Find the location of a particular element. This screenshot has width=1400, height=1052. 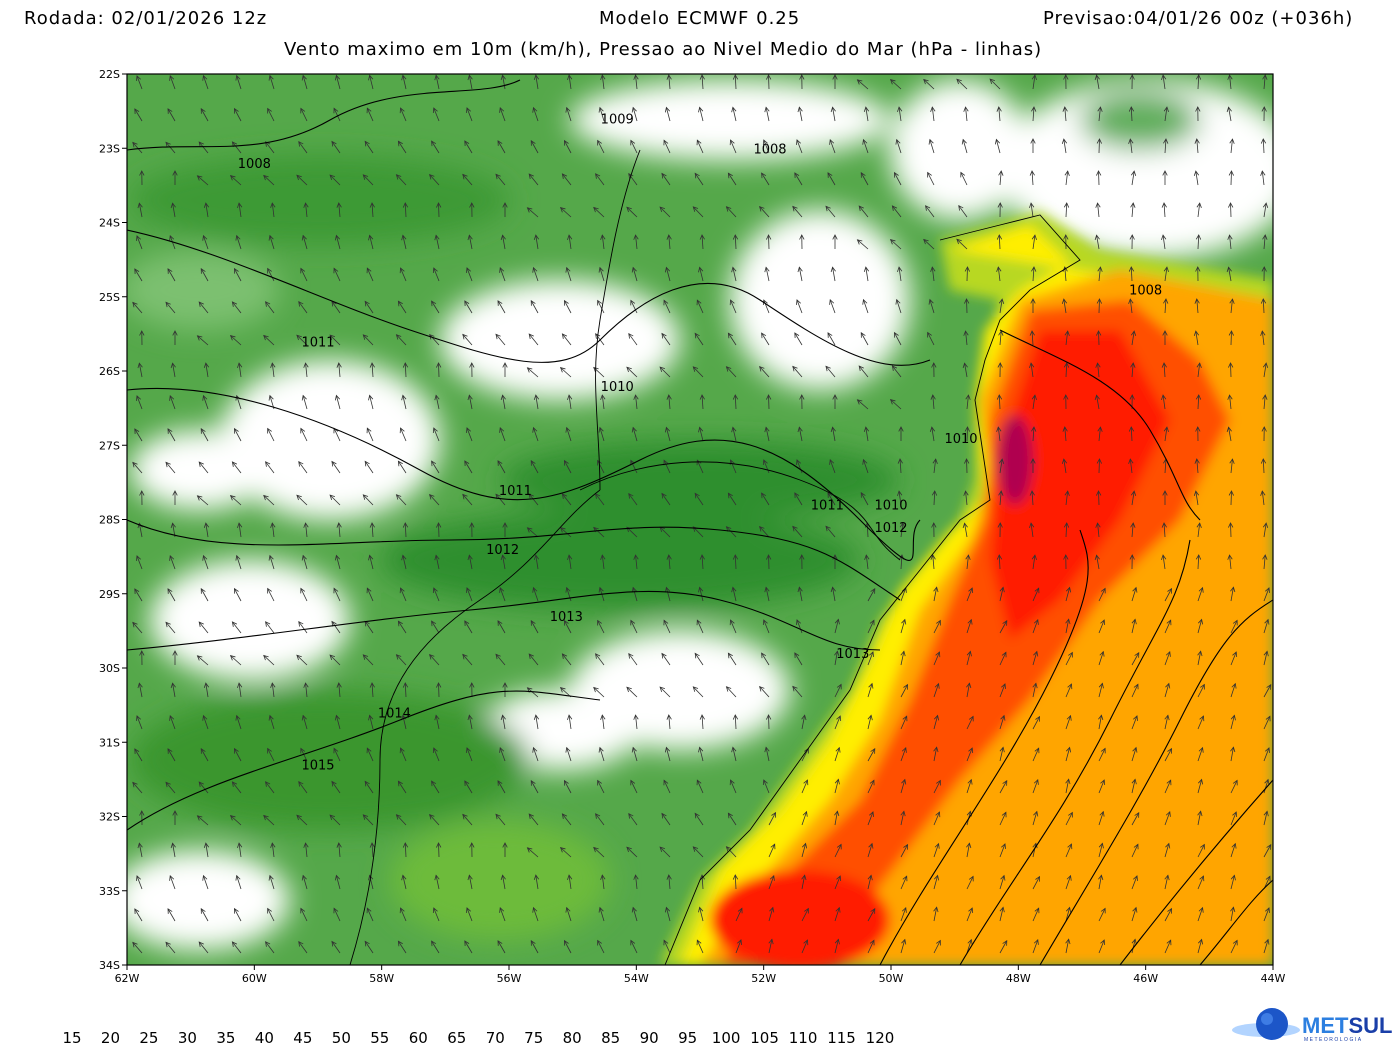

lon-label: 50W is located at coordinates (891, 978).